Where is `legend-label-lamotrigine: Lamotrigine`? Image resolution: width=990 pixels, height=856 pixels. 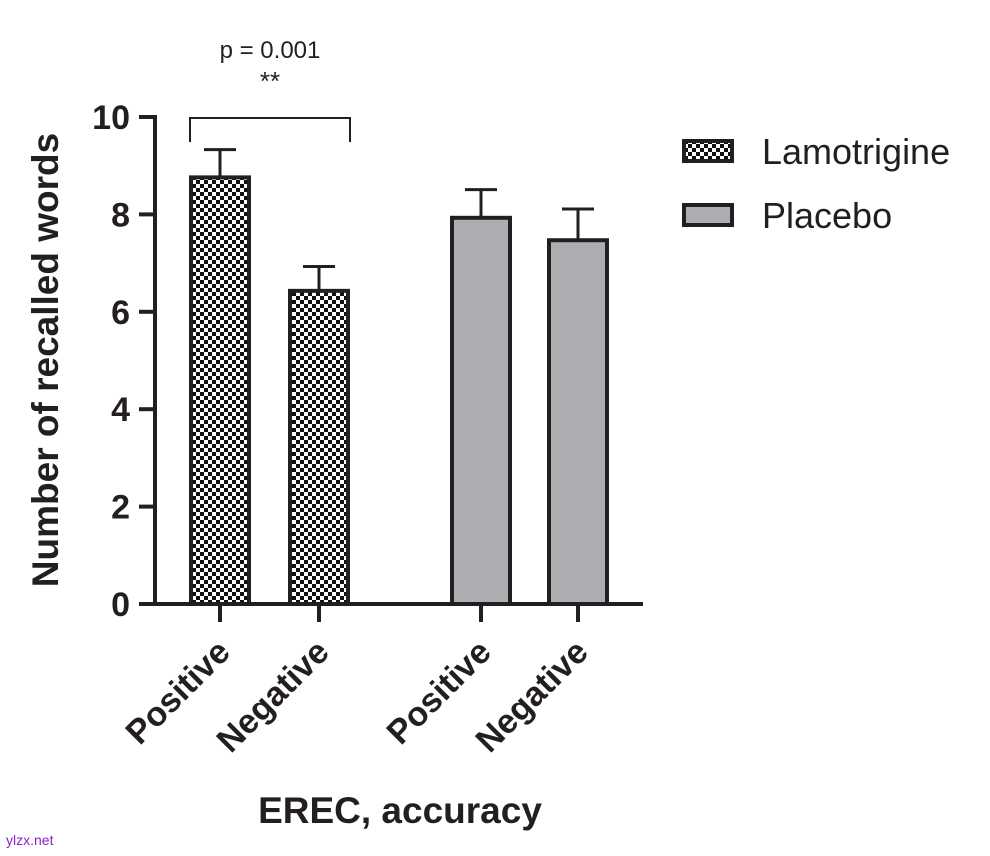 legend-label-lamotrigine: Lamotrigine is located at coordinates (856, 151).